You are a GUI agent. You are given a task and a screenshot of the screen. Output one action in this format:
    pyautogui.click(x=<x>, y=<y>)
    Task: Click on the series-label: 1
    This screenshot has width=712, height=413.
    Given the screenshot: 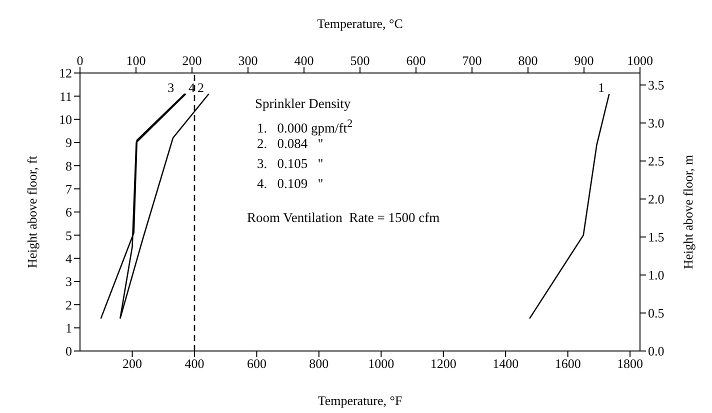 What is the action you would take?
    pyautogui.click(x=601, y=87)
    